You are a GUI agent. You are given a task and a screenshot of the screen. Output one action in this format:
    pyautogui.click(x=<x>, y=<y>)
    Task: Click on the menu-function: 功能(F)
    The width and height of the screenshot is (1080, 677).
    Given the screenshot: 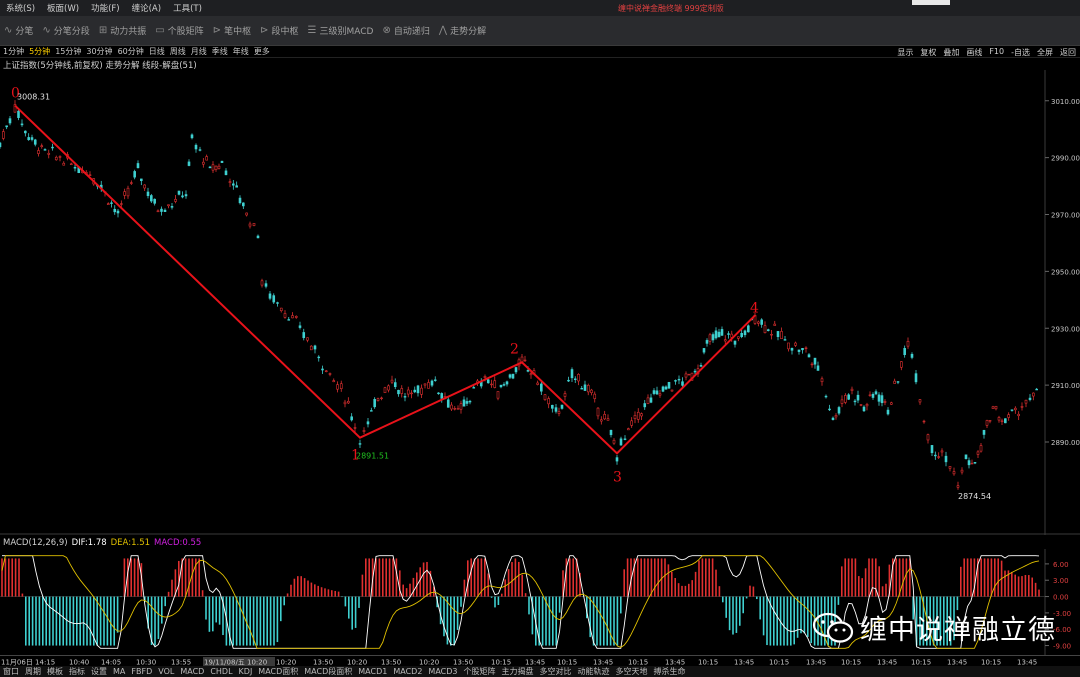 What is the action you would take?
    pyautogui.click(x=105, y=9)
    